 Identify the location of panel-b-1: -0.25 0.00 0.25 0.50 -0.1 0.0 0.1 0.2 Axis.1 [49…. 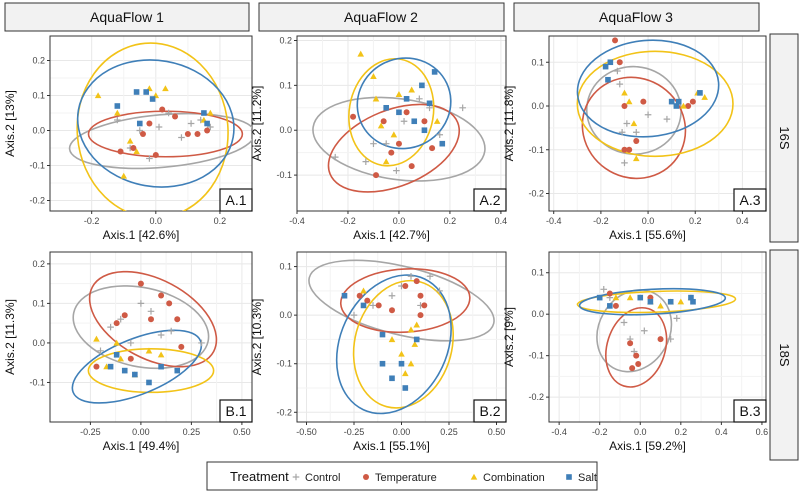
(128, 352).